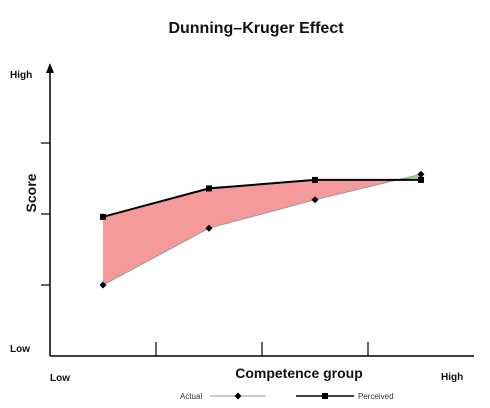  Describe the element at coordinates (191, 396) in the screenshot. I see `legend-label-actual: Actual` at that location.